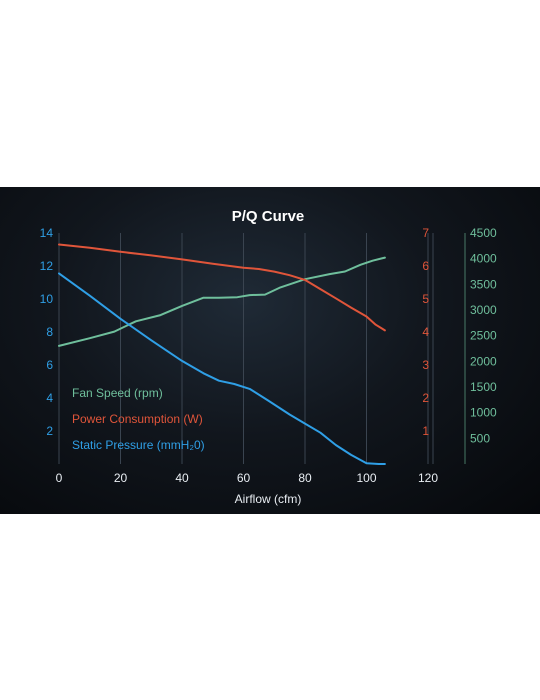 The image size is (540, 700). Describe the element at coordinates (49, 332) in the screenshot. I see `left-y-tick-8: 8` at that location.